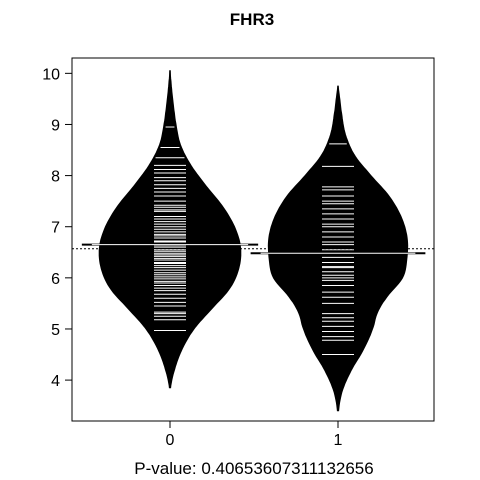 The height and width of the screenshot is (480, 480). I want to click on y-tick-label: 6, so click(55, 279).